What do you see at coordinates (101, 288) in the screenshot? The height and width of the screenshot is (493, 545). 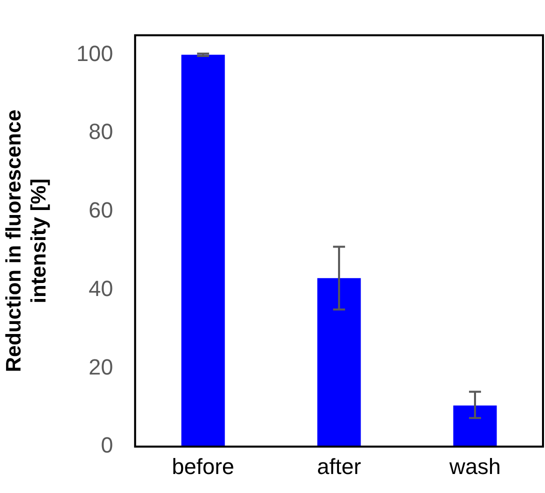 I see `y-tick-label: 40` at bounding box center [101, 288].